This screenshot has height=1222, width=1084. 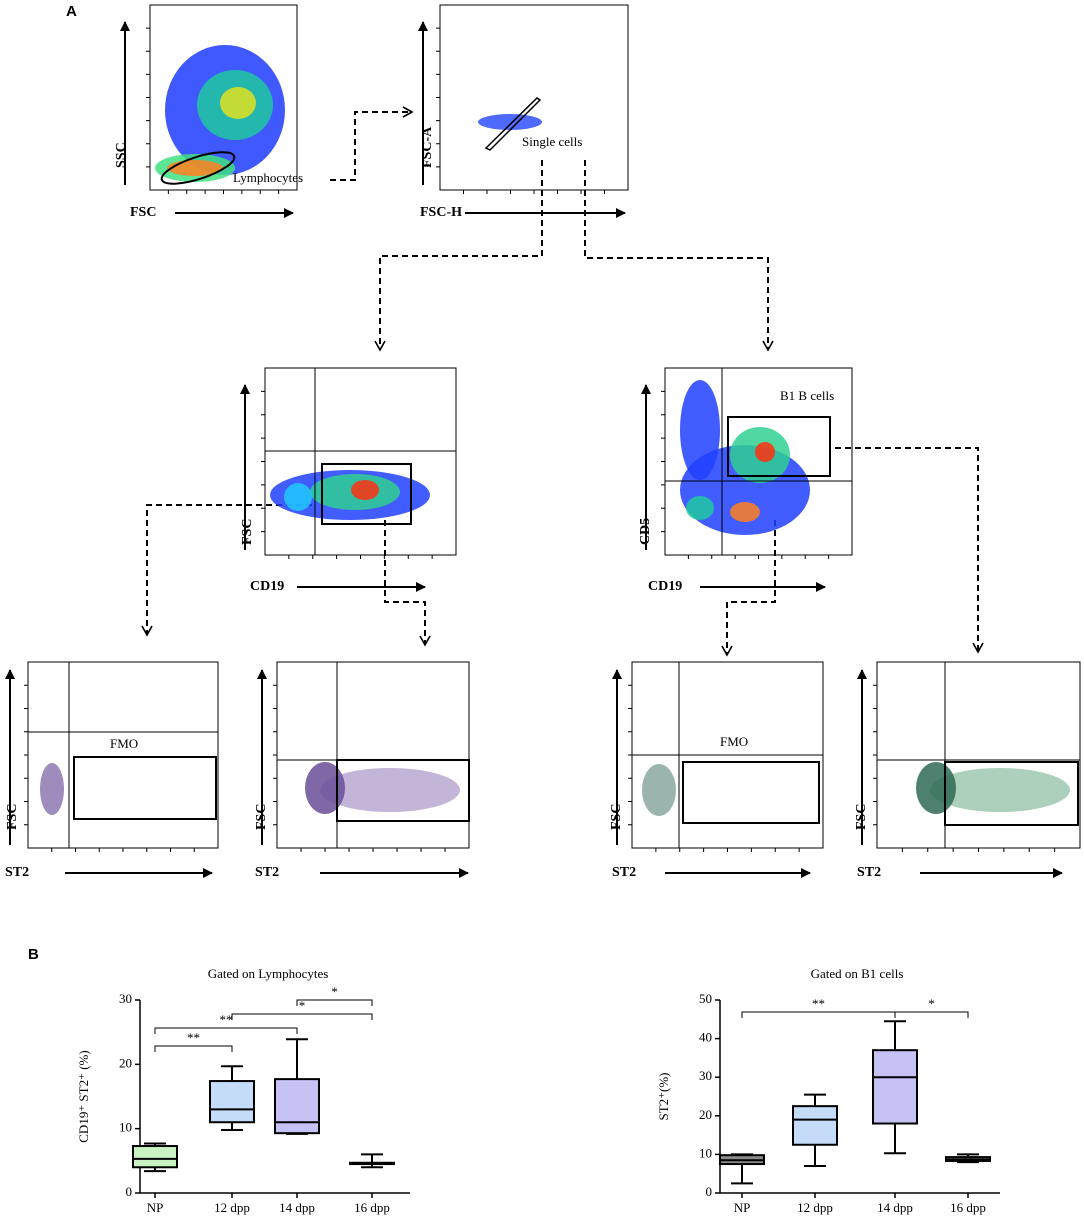 I want to click on chart-title: Gated on Lymphocytes, so click(x=268, y=973).